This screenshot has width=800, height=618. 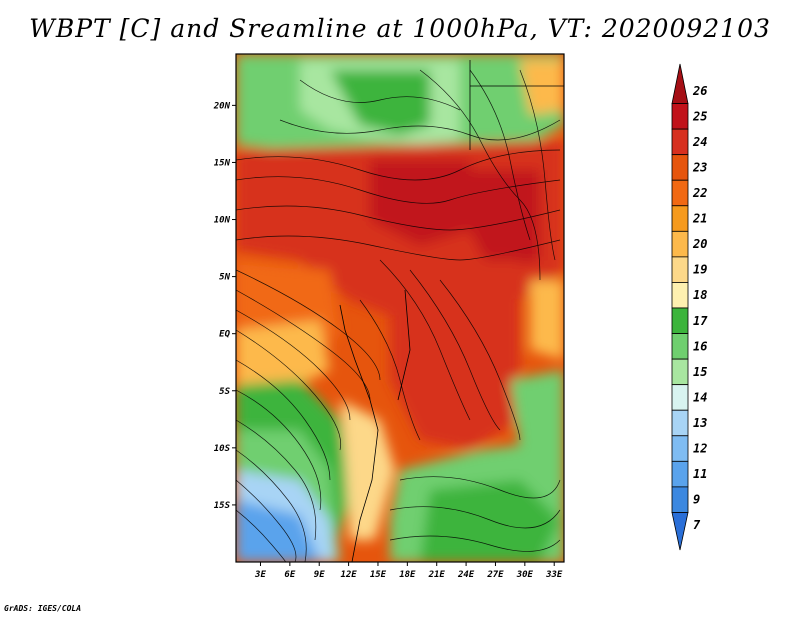 I want to click on x-tick-label: 27E, so click(x=495, y=575).